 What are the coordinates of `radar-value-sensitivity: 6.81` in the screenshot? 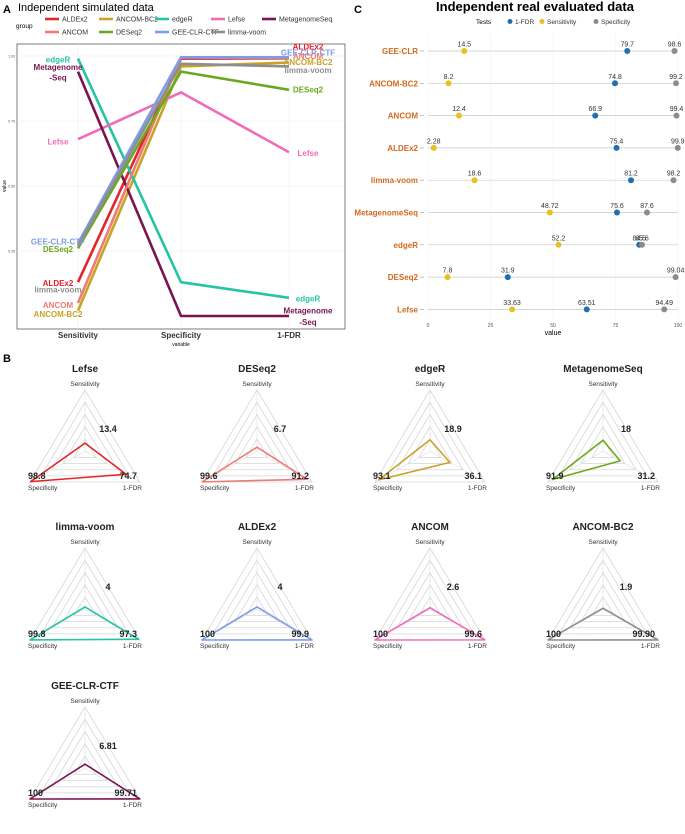 It's located at (108, 746).